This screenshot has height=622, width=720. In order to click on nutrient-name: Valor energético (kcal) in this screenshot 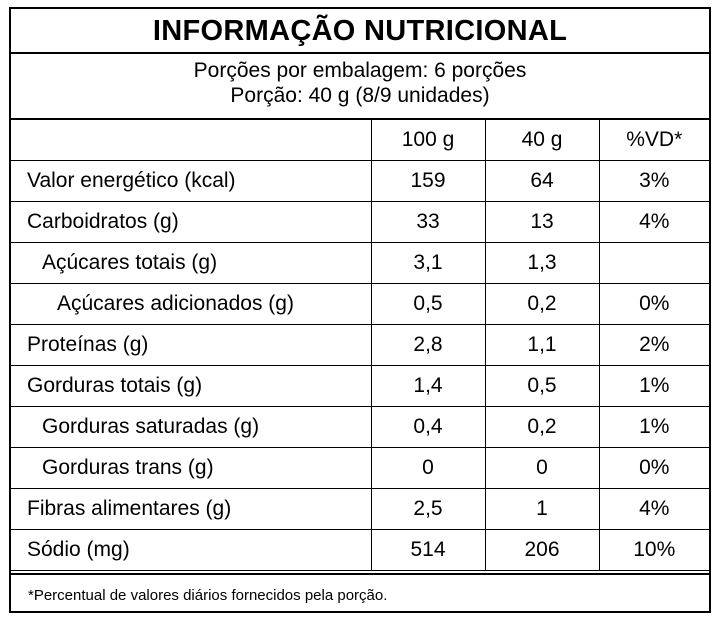, I will do `click(191, 181)`.